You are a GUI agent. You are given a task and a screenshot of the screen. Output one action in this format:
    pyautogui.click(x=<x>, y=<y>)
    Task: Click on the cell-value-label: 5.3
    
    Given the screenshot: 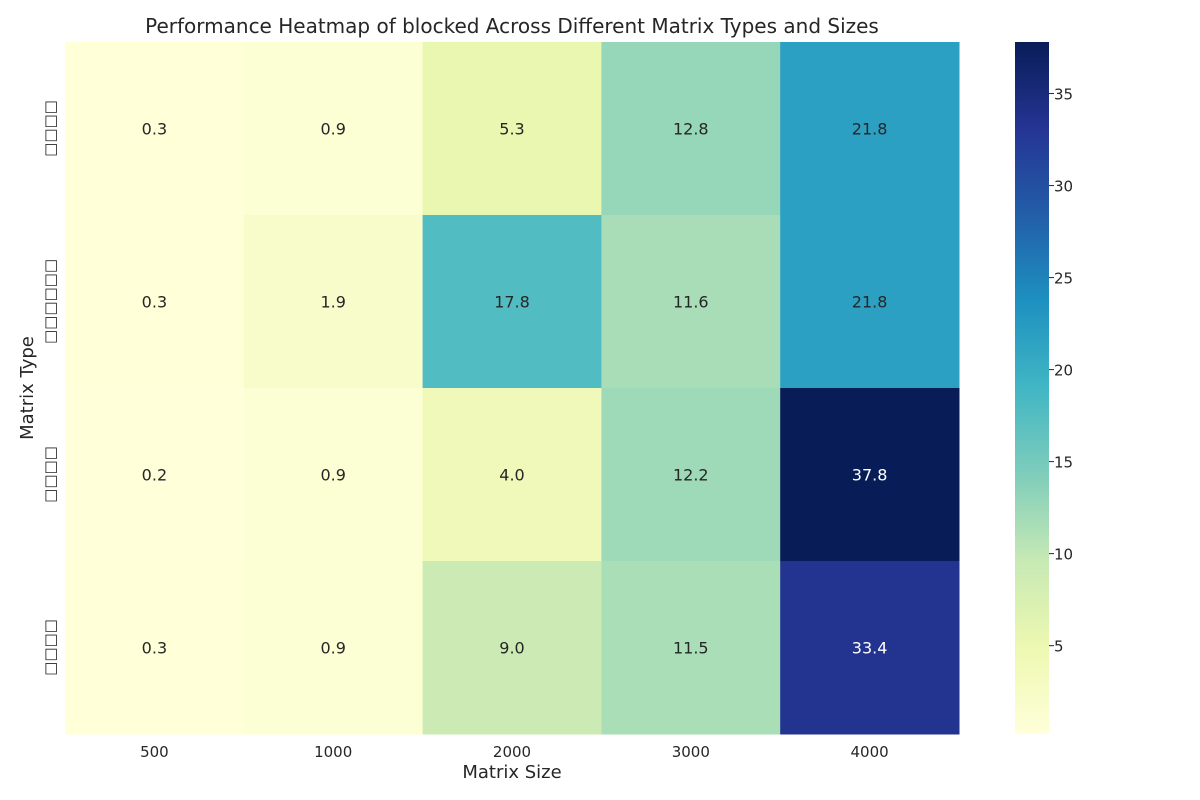 What is the action you would take?
    pyautogui.click(x=511, y=129)
    